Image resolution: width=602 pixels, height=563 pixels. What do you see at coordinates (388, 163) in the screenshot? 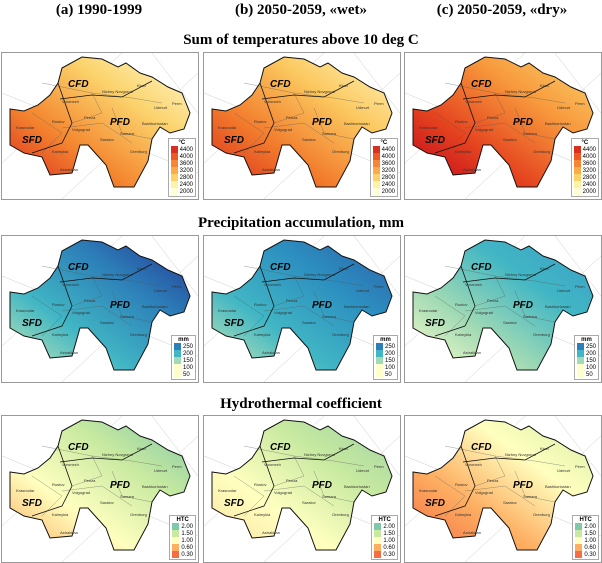
I see `legend-tick: 3600` at bounding box center [388, 163].